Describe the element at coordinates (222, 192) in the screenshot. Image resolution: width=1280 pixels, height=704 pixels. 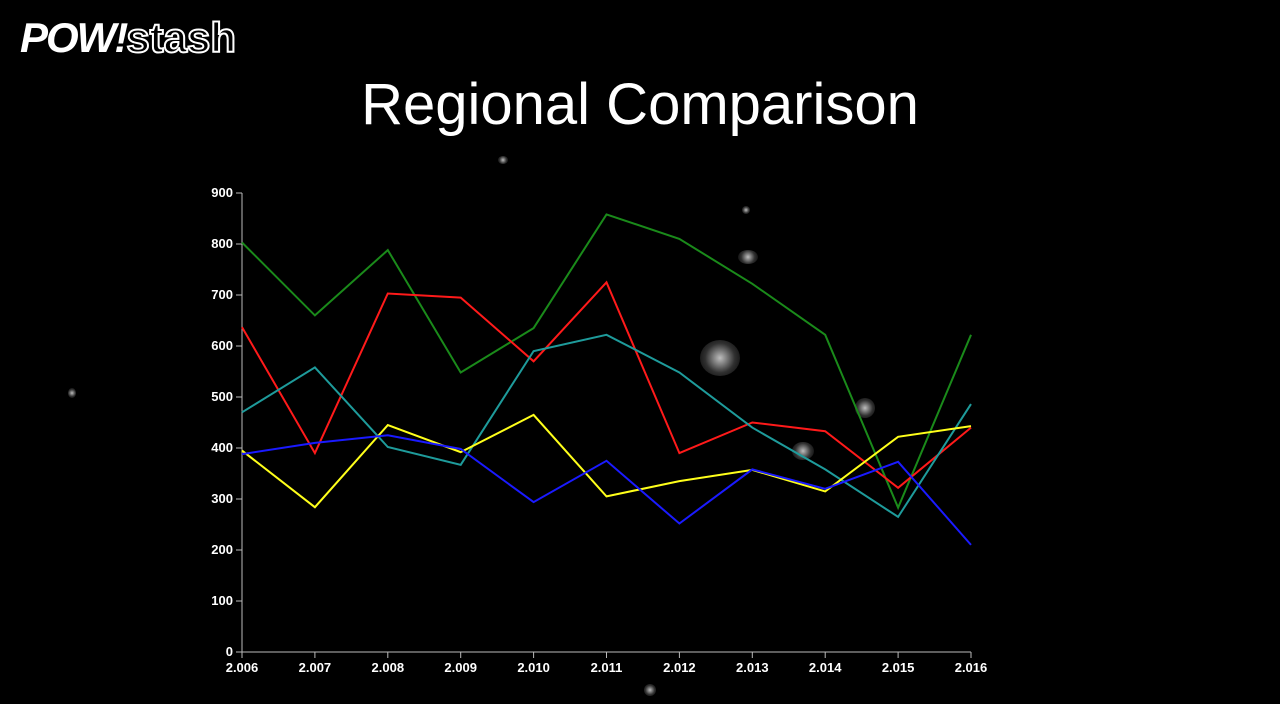
I see `y-tick-label: 900` at that location.